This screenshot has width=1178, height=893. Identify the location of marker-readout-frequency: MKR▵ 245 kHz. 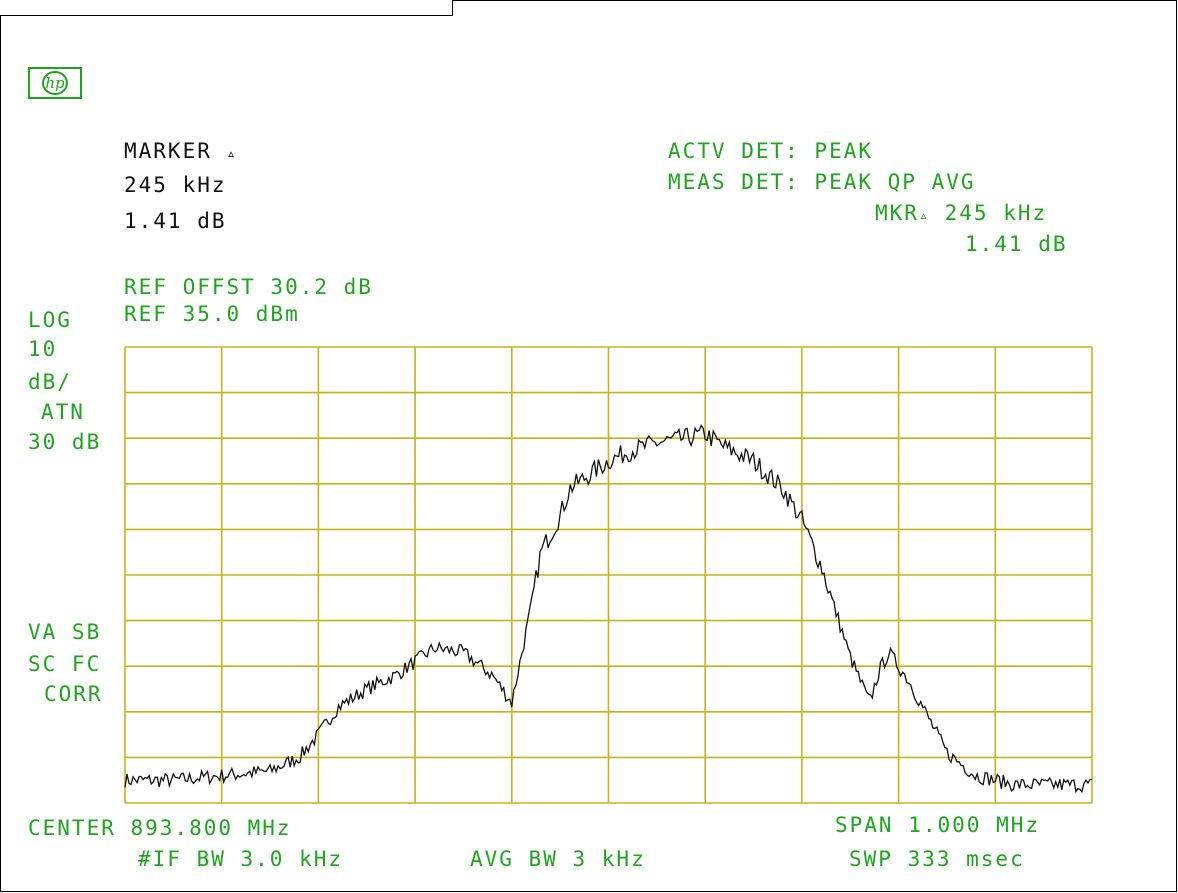
(961, 213).